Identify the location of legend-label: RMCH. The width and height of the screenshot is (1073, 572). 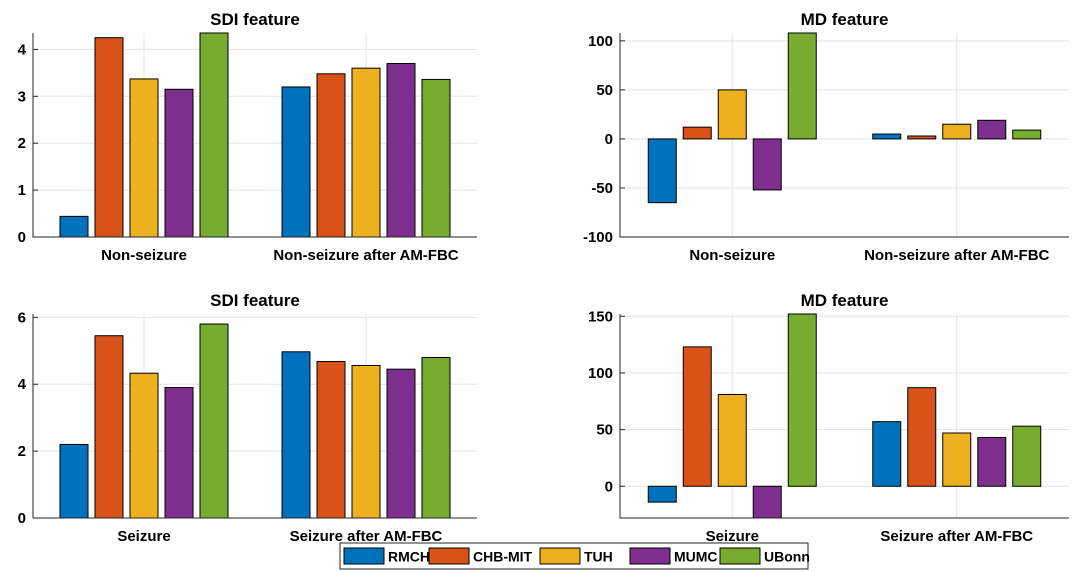
(409, 557).